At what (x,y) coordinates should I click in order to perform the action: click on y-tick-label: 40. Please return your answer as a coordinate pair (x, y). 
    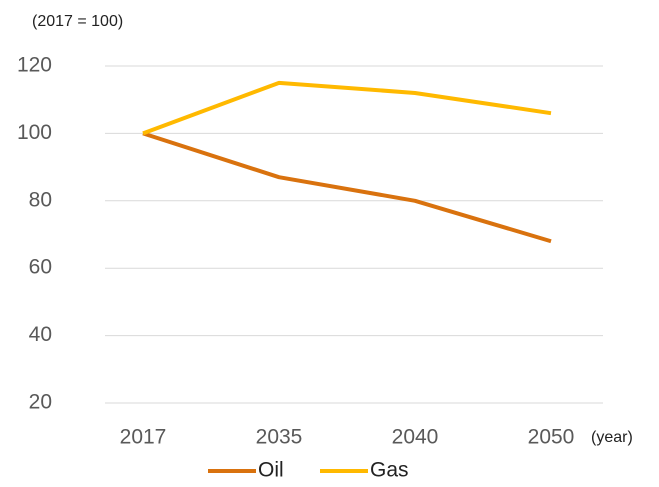
    Looking at the image, I should click on (40, 334).